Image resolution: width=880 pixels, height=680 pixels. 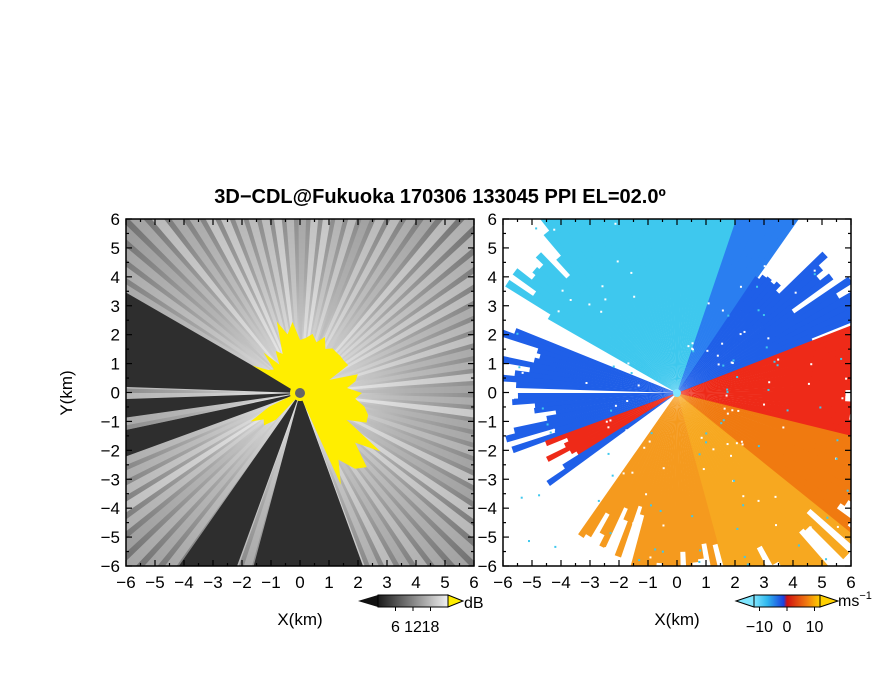 I want to click on y-tick-label: 2, so click(x=115, y=335).